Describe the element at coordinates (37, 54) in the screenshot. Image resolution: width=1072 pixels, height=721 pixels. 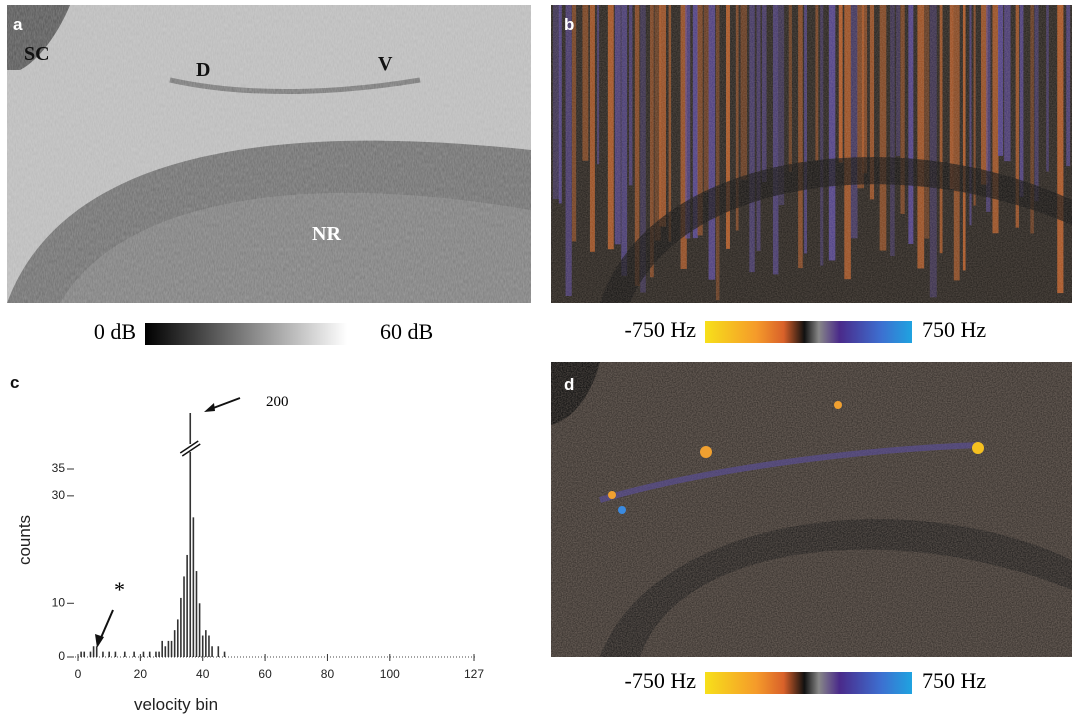
I see `annotation: SC` at that location.